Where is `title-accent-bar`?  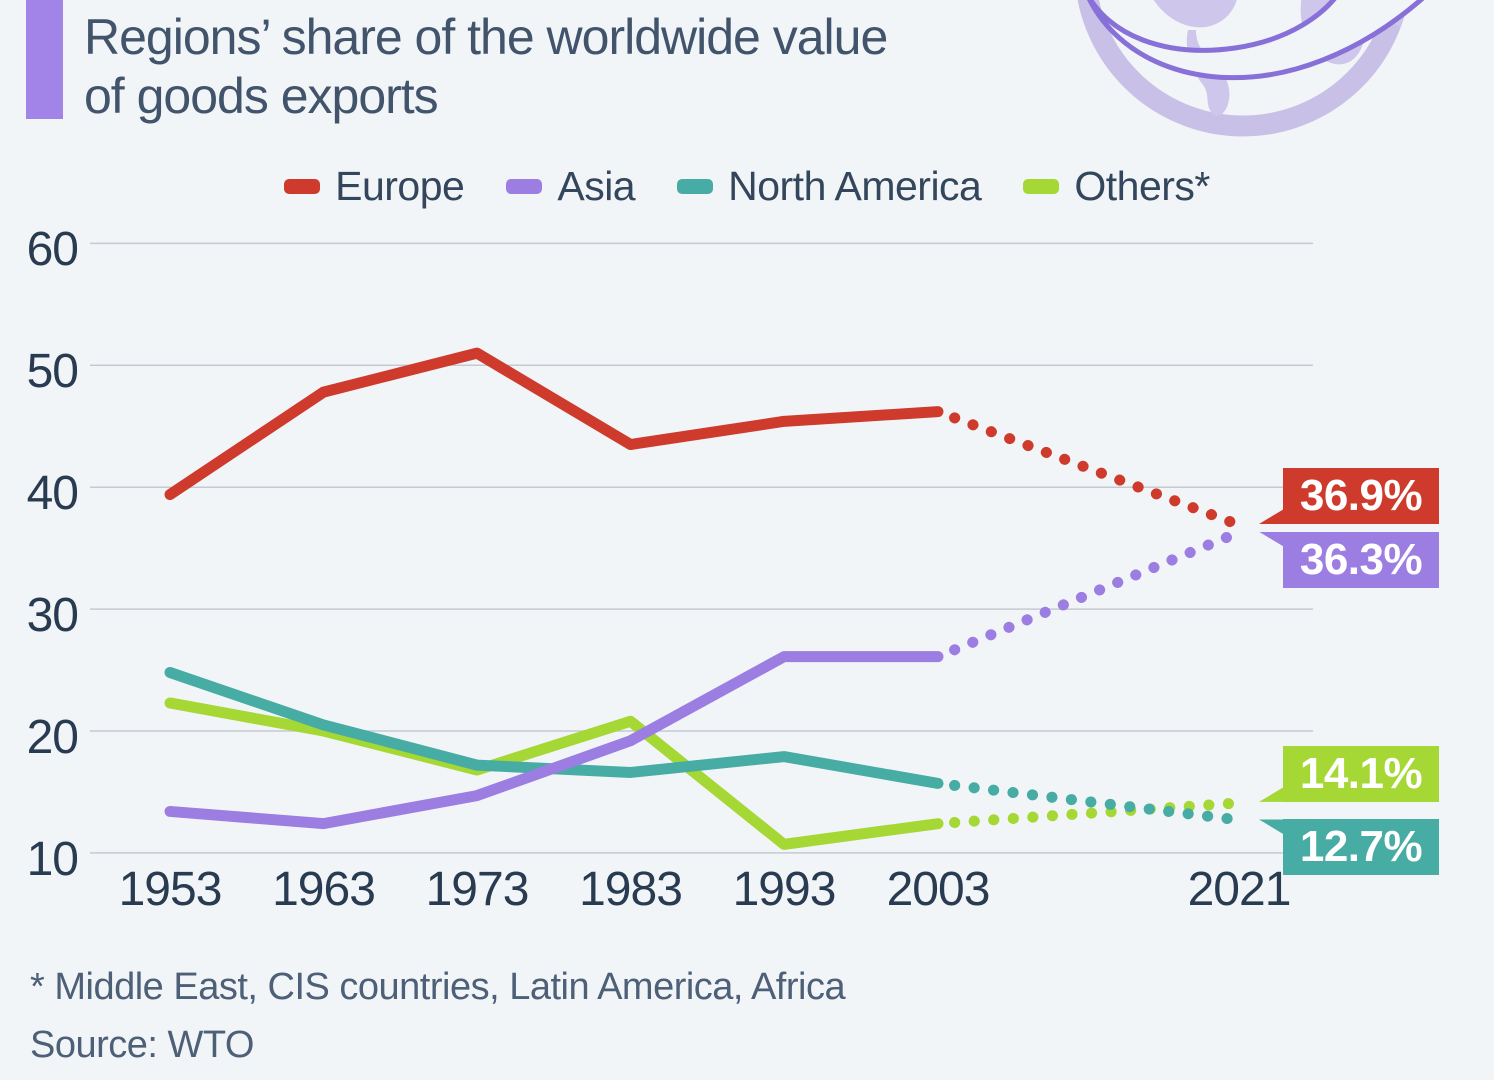 title-accent-bar is located at coordinates (44, 59).